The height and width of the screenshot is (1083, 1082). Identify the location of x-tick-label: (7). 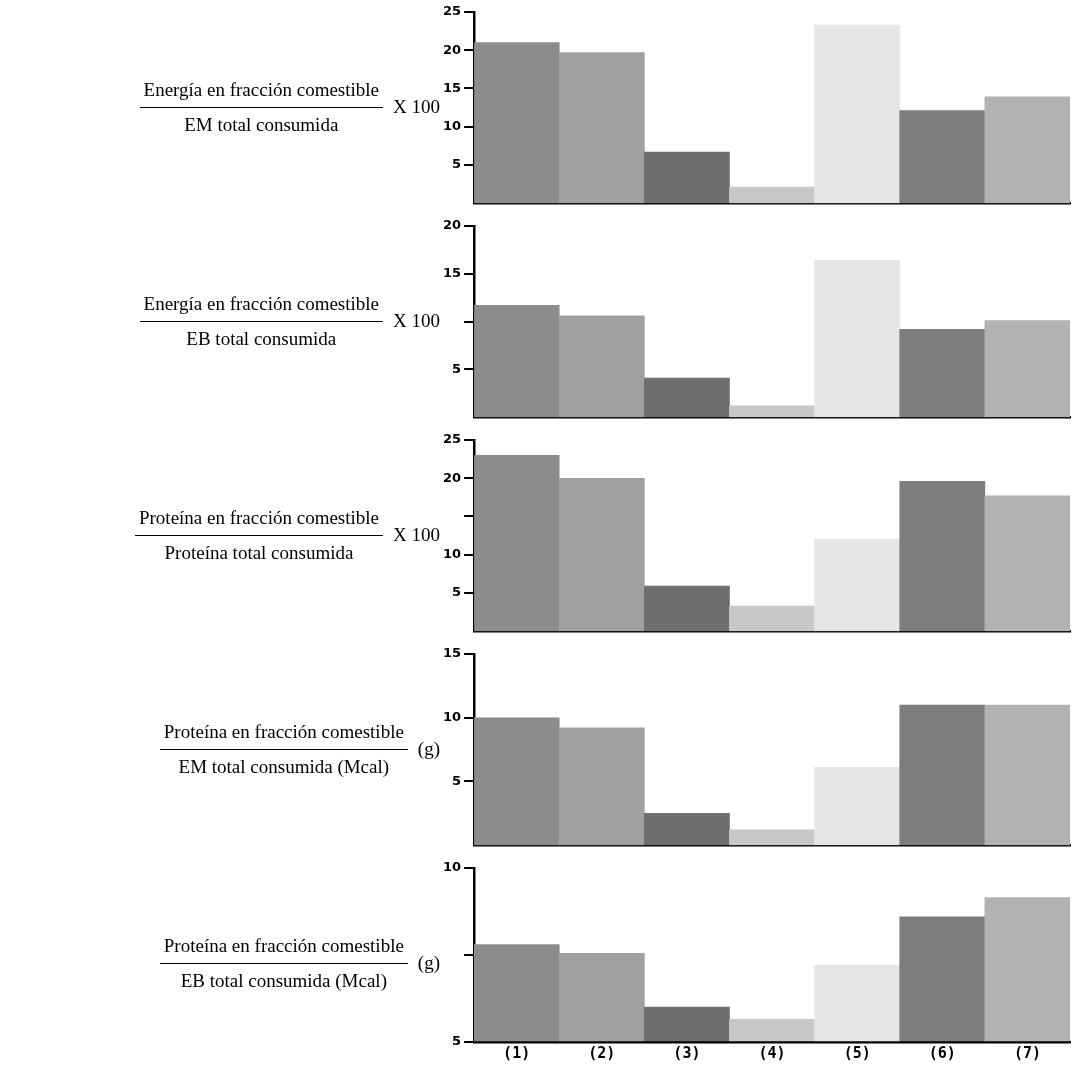
(1027, 1052).